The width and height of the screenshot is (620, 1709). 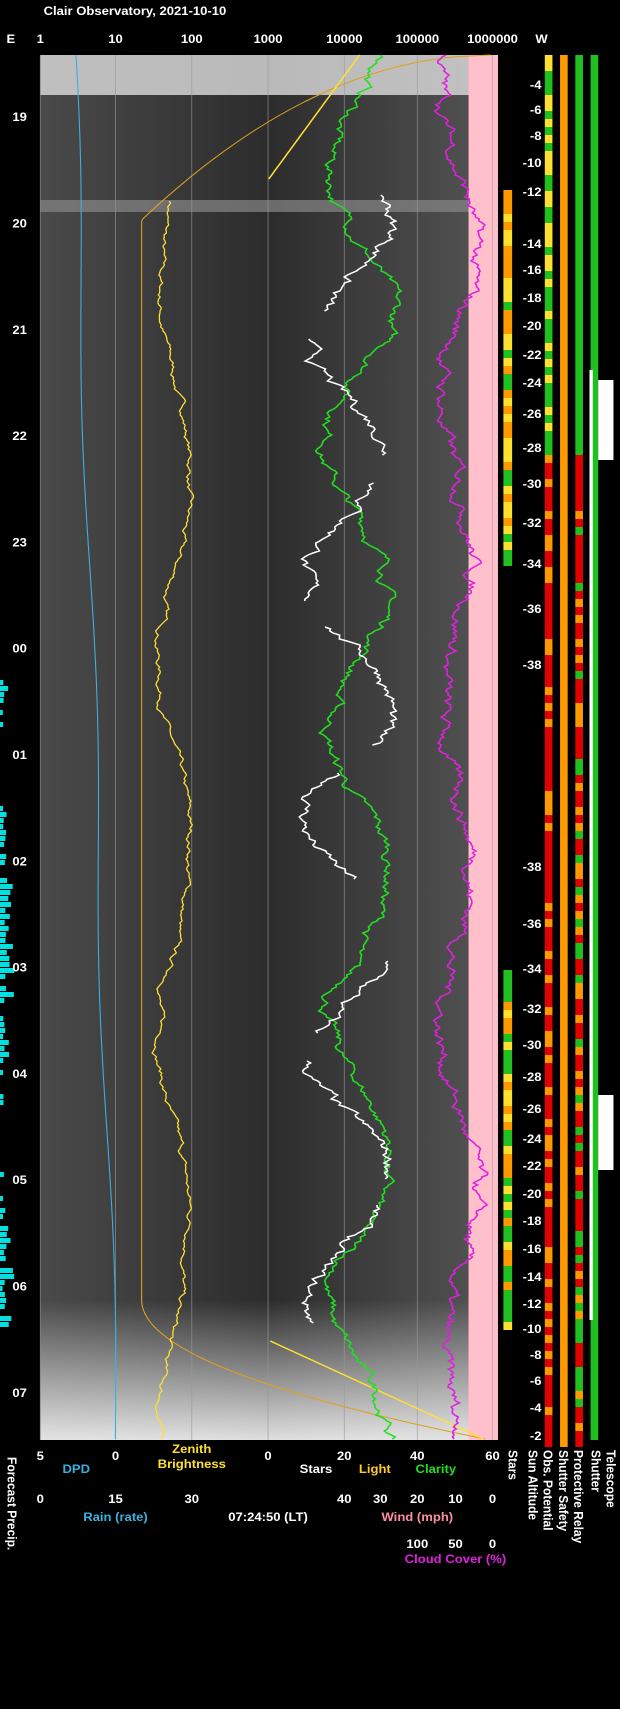 I want to click on bottom-tick-label: 5, so click(x=40, y=1456).